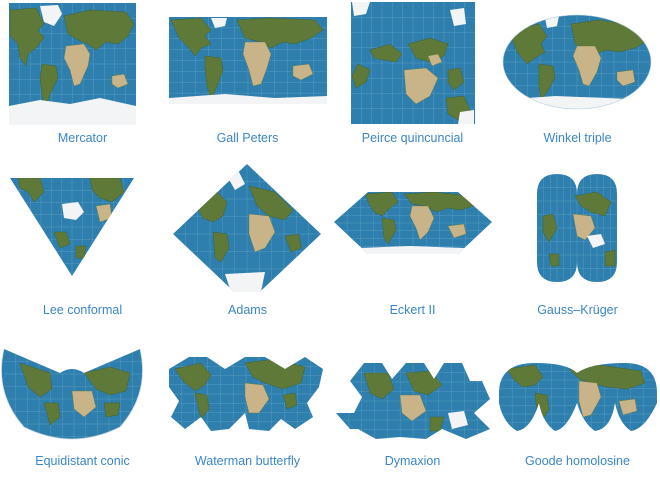  What do you see at coordinates (412, 138) in the screenshot?
I see `projection-label: Peirce quincuncial` at bounding box center [412, 138].